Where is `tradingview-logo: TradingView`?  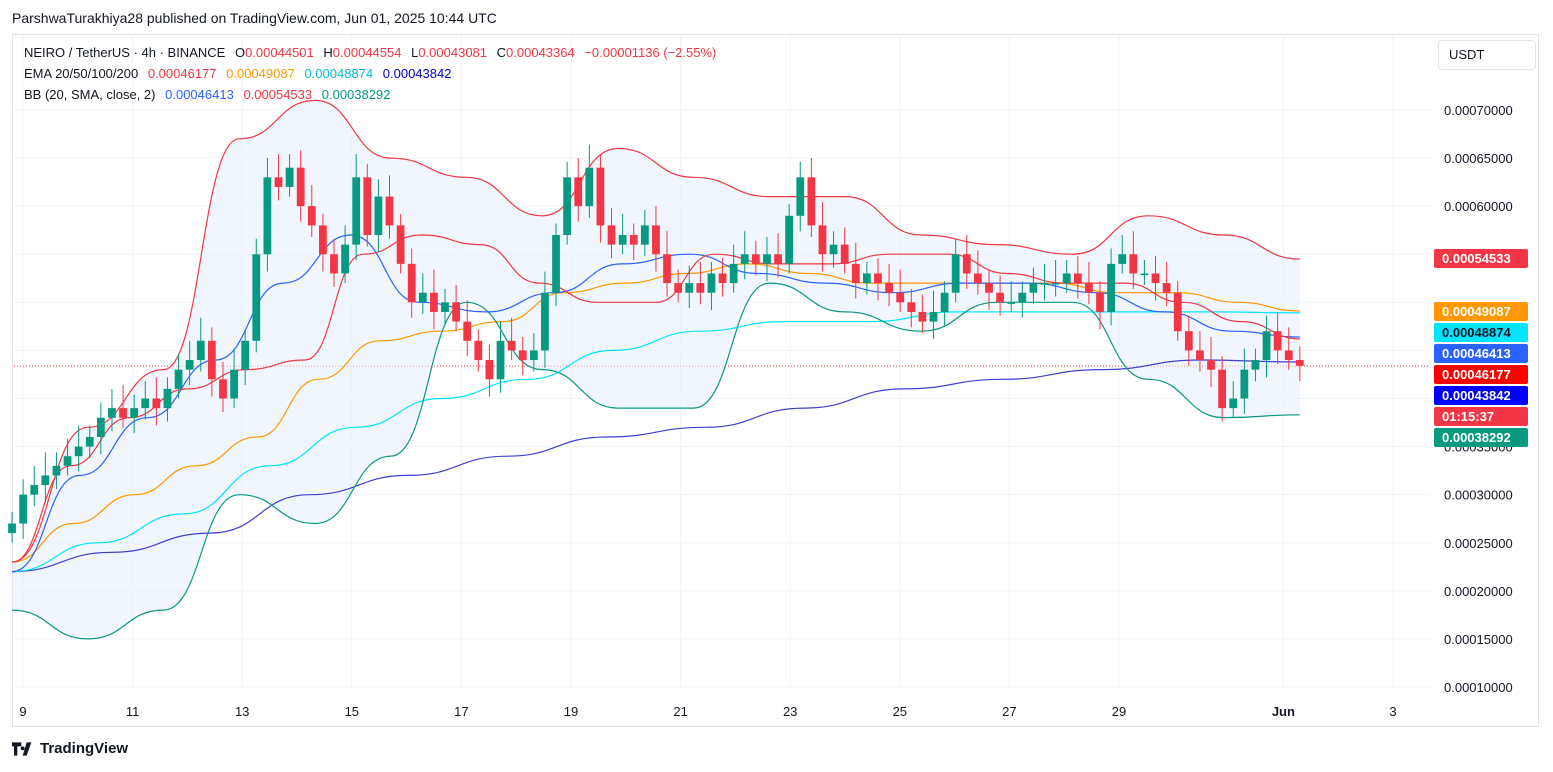
tradingview-logo: TradingView is located at coordinates (70, 748).